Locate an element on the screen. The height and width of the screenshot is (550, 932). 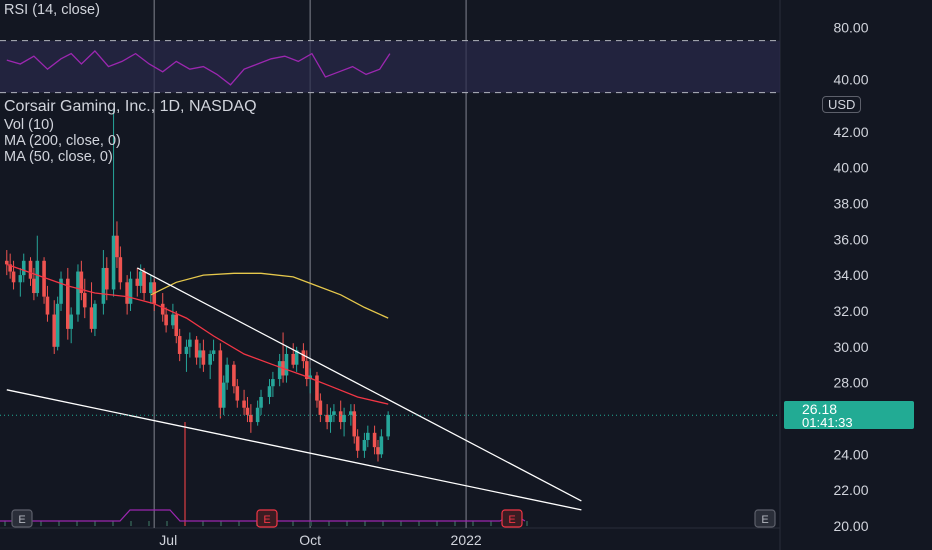
indicator-ma200: MA (200, close, 0) is located at coordinates (62, 141).